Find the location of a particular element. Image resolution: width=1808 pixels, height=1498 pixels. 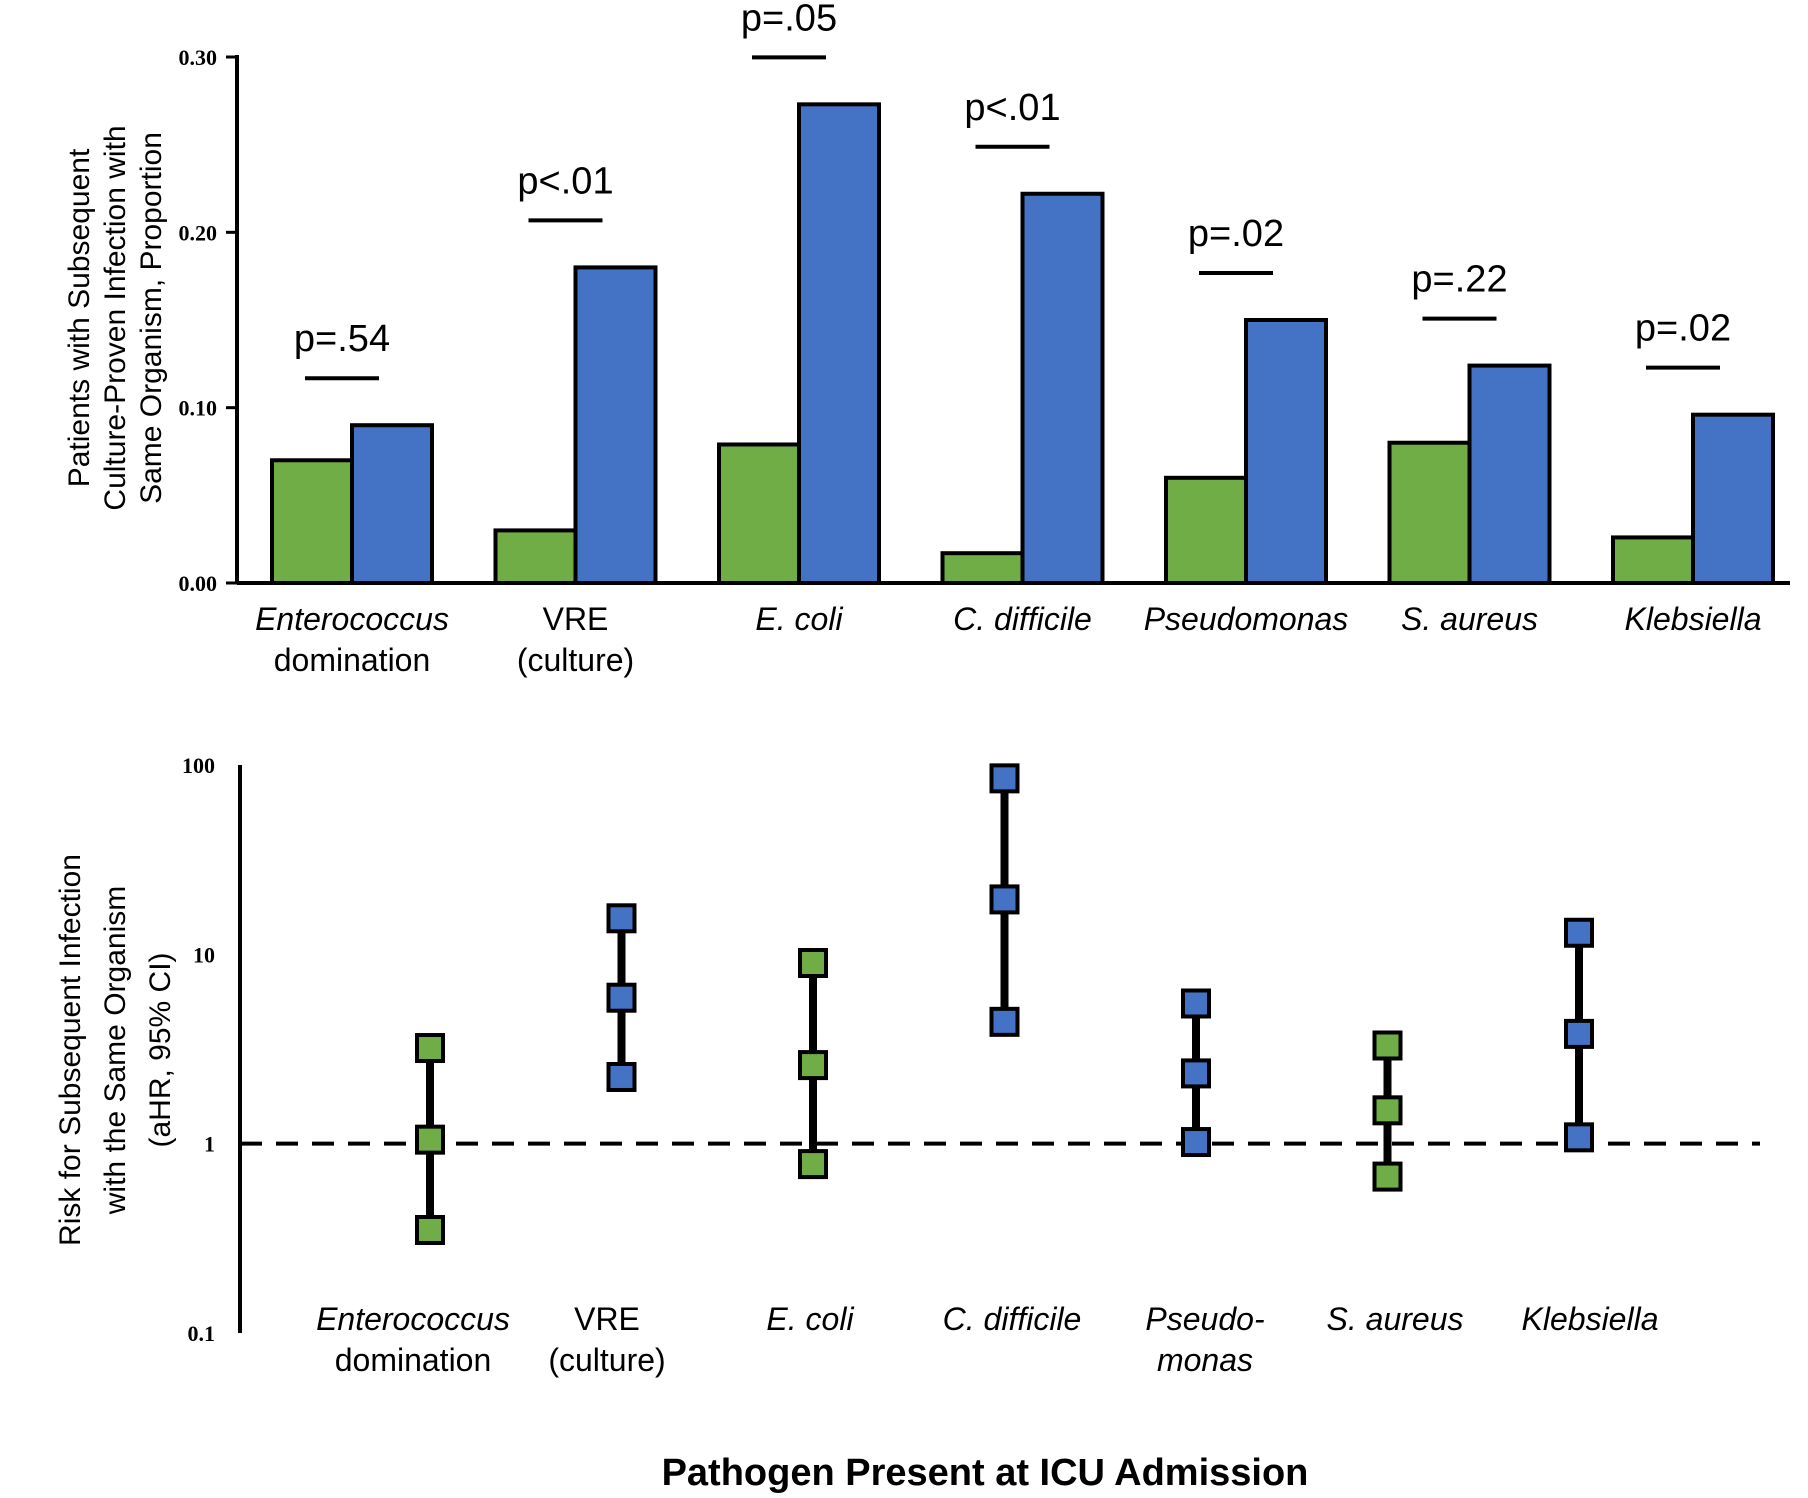

bar-tick-label: 0.30 is located at coordinates (198, 57).